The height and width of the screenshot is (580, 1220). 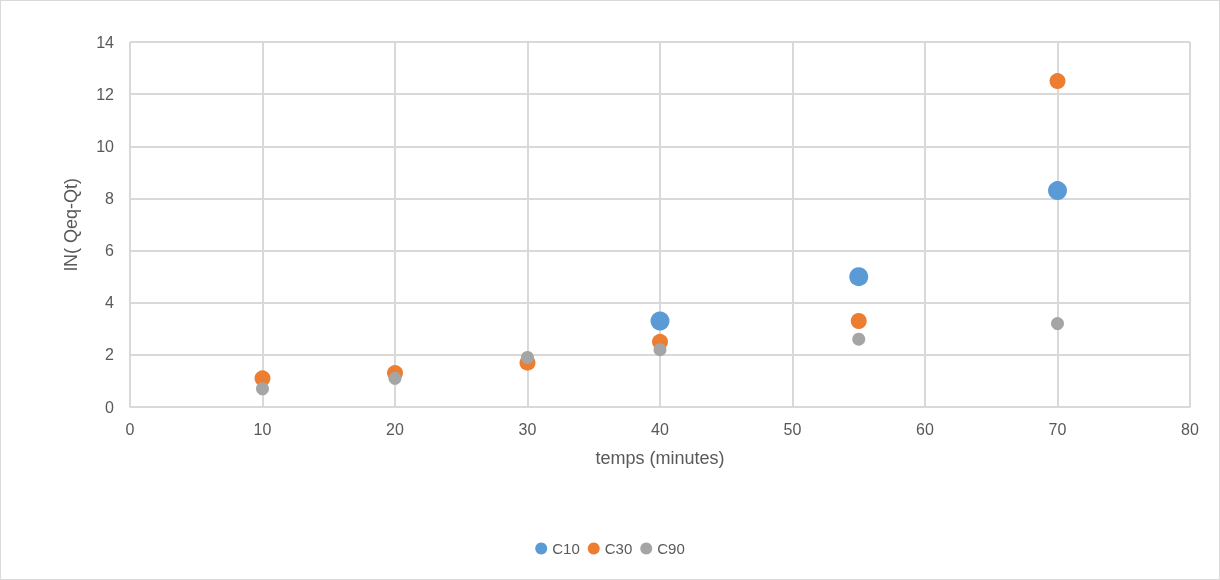 What do you see at coordinates (110, 355) in the screenshot?
I see `y-tick-label: 2` at bounding box center [110, 355].